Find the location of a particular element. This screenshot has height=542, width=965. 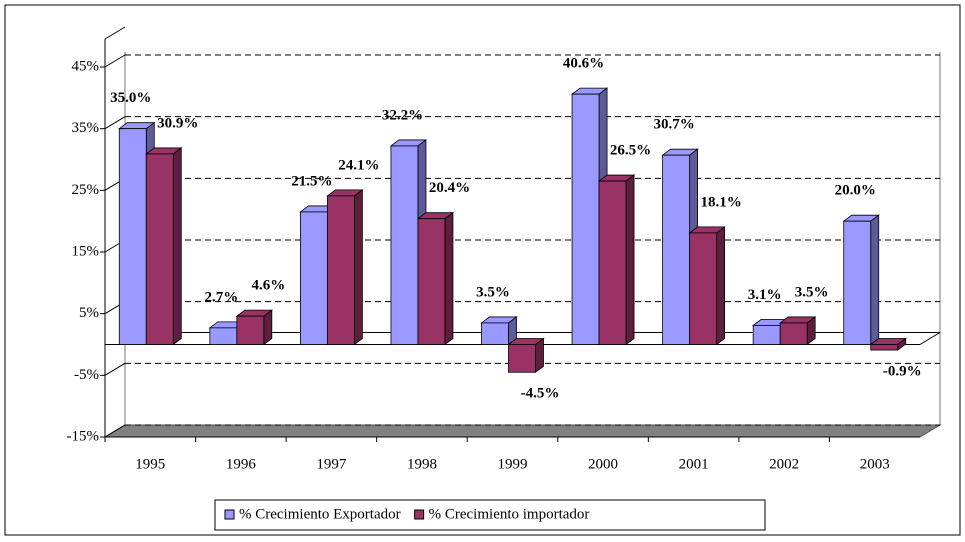

floor is located at coordinates (522, 431).